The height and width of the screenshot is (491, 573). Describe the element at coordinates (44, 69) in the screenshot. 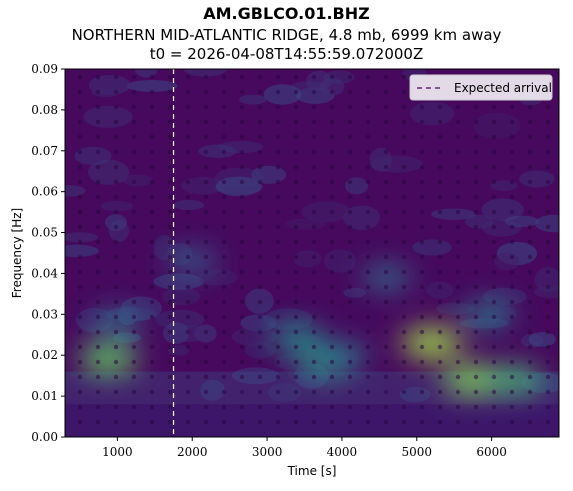

I see `y-tick-label: 0.09` at that location.